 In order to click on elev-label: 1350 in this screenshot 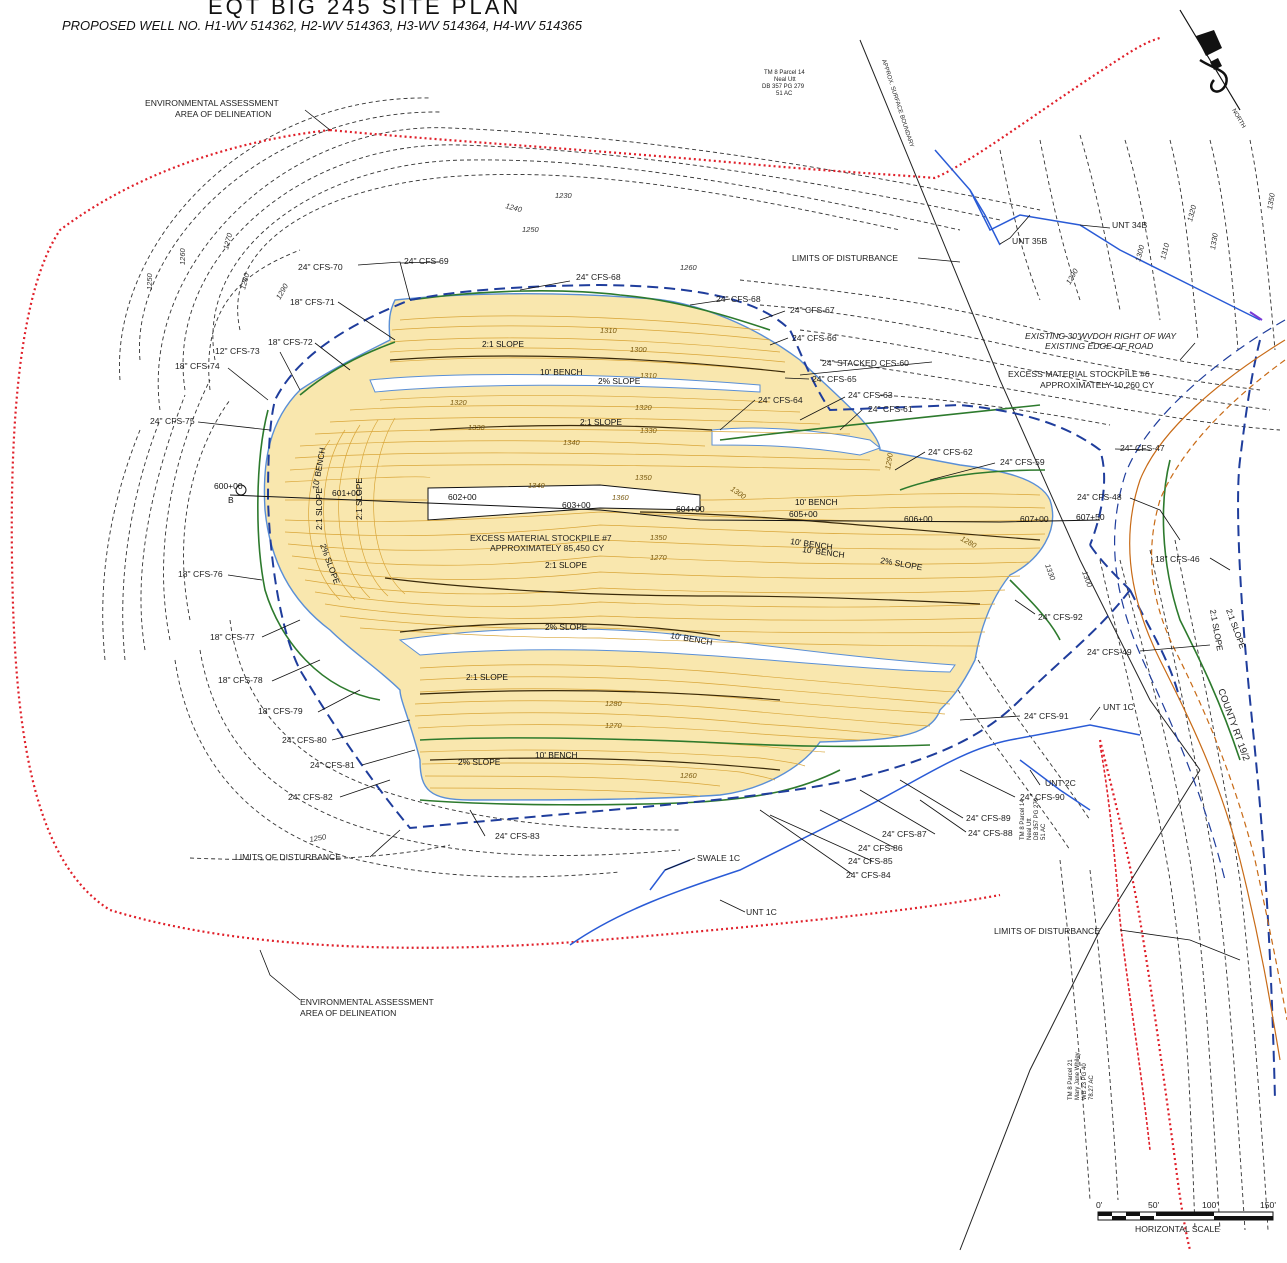, I will do `click(659, 537)`.